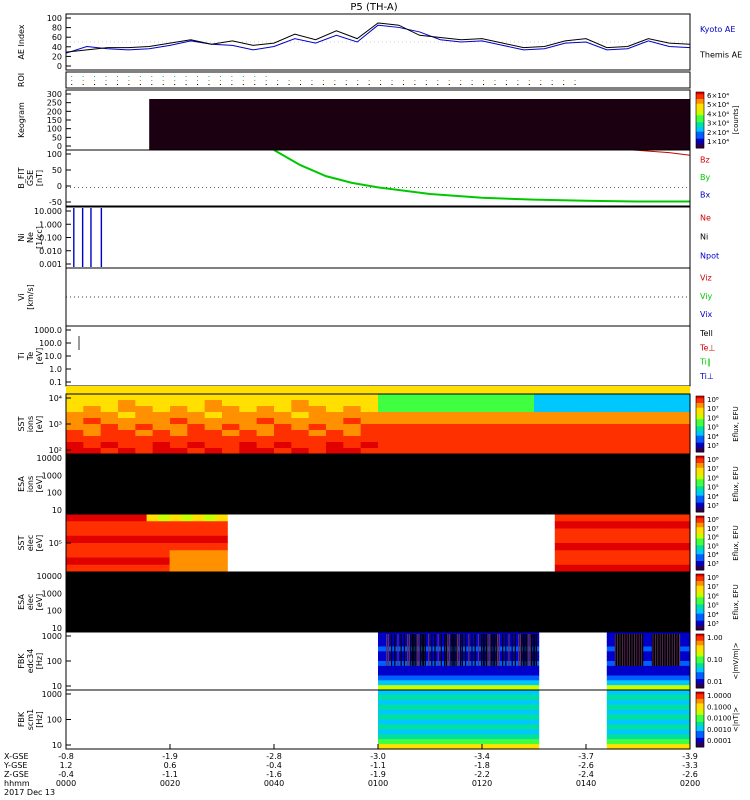 This screenshot has width=750, height=800. What do you see at coordinates (719, 730) in the screenshot?
I see `colorbar-label: 0.0010` at bounding box center [719, 730].